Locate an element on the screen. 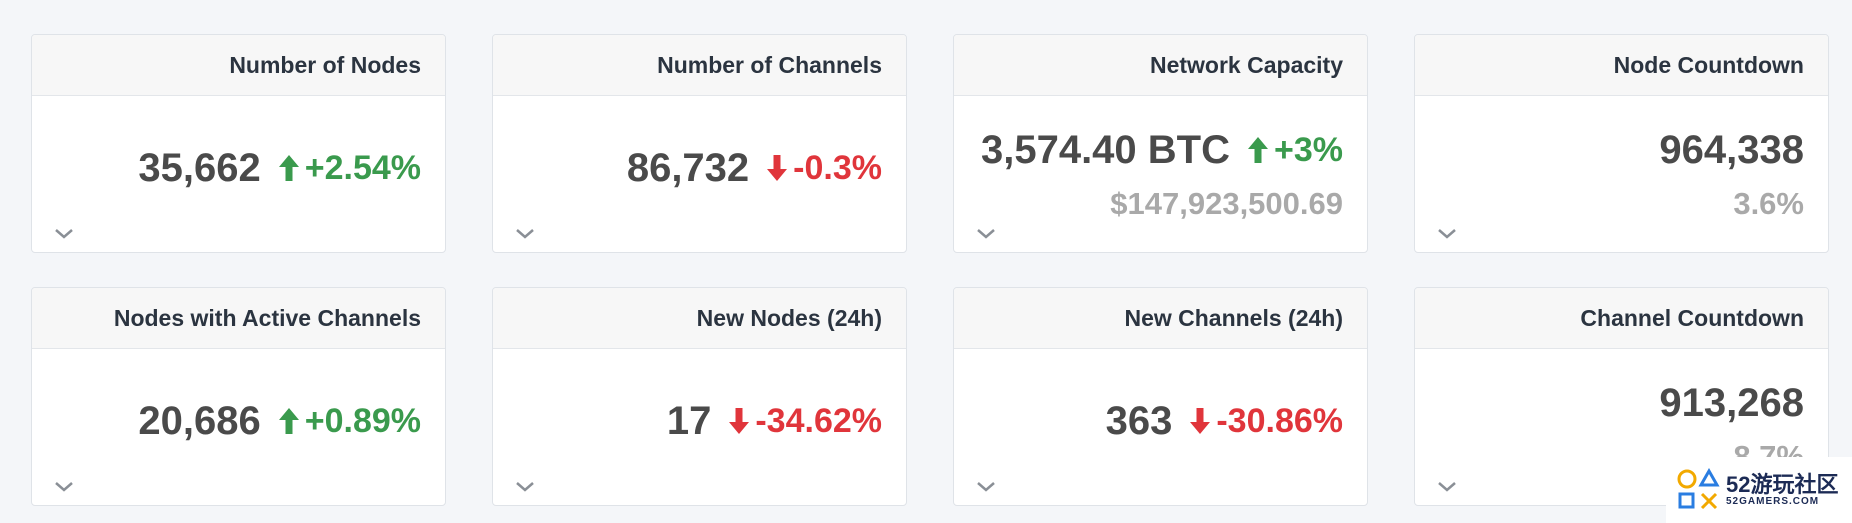 The width and height of the screenshot is (1852, 523). stat-value: 964,338 is located at coordinates (1731, 150).